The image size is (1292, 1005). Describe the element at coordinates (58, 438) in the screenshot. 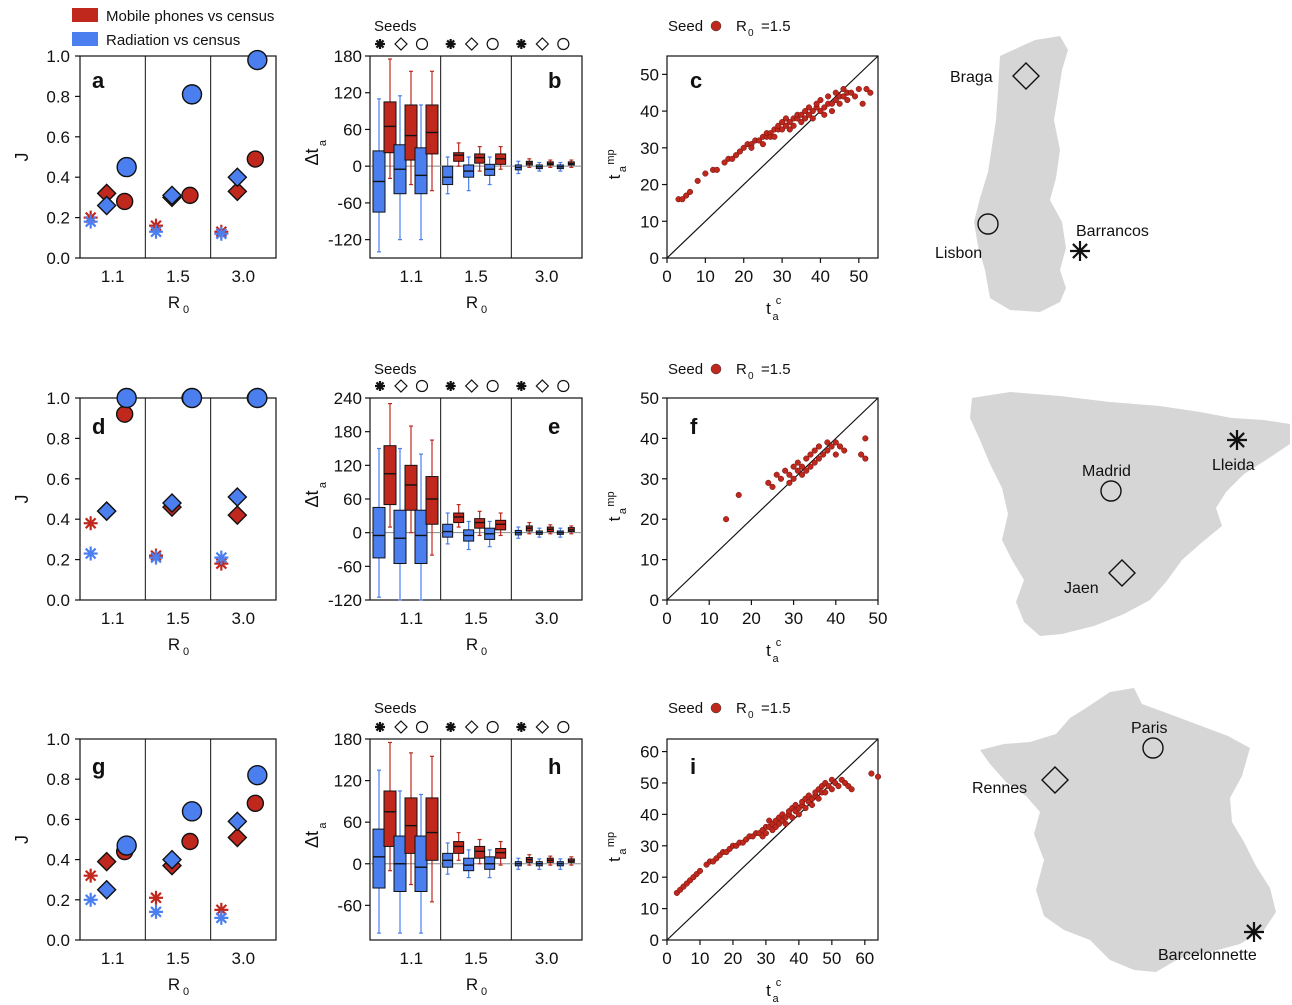

I see `y-tick-label: 0.8` at that location.